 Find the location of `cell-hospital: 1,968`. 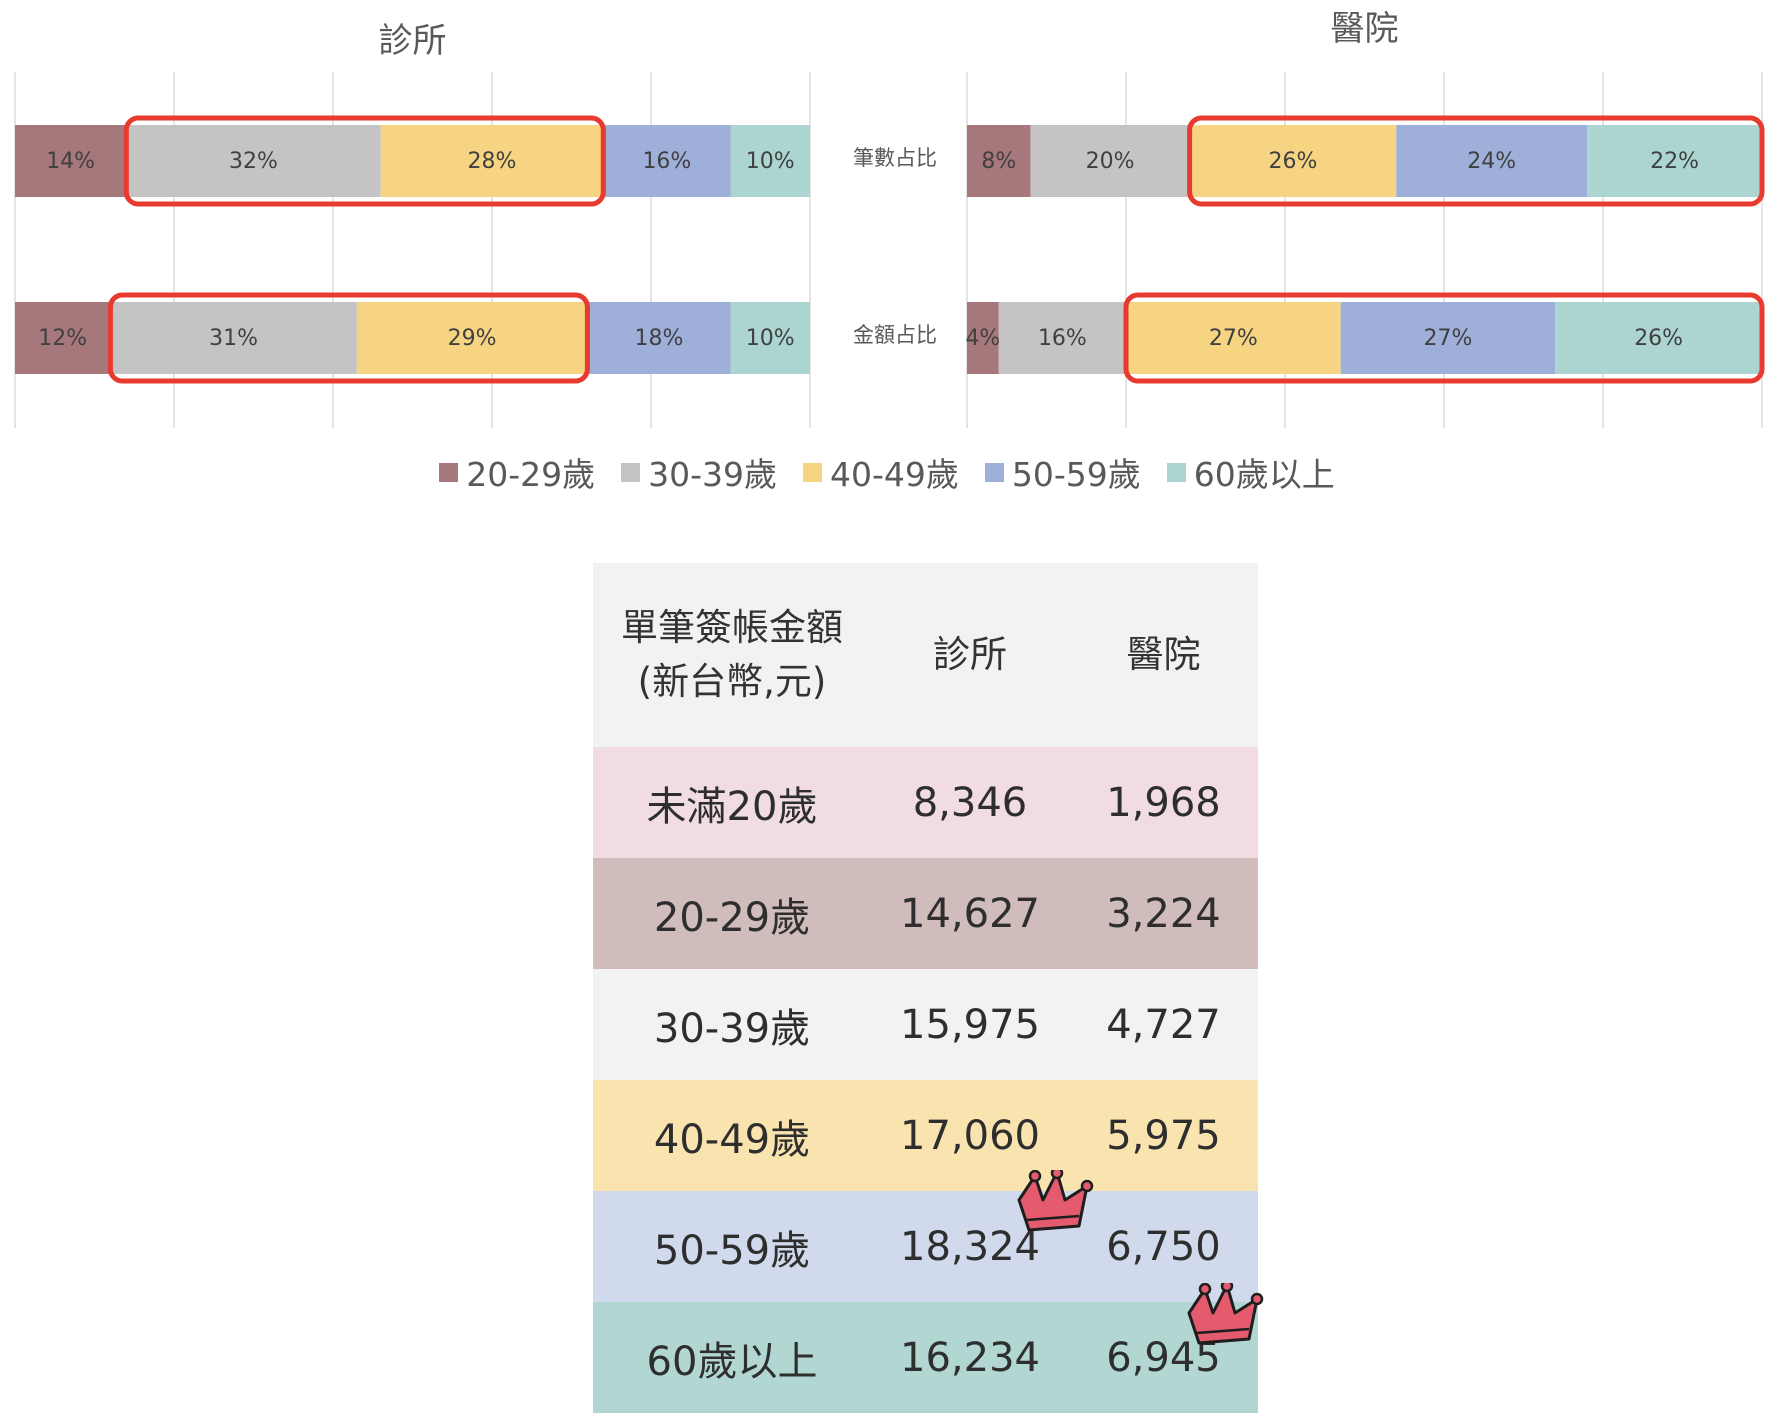

cell-hospital: 1,968 is located at coordinates (1163, 802).